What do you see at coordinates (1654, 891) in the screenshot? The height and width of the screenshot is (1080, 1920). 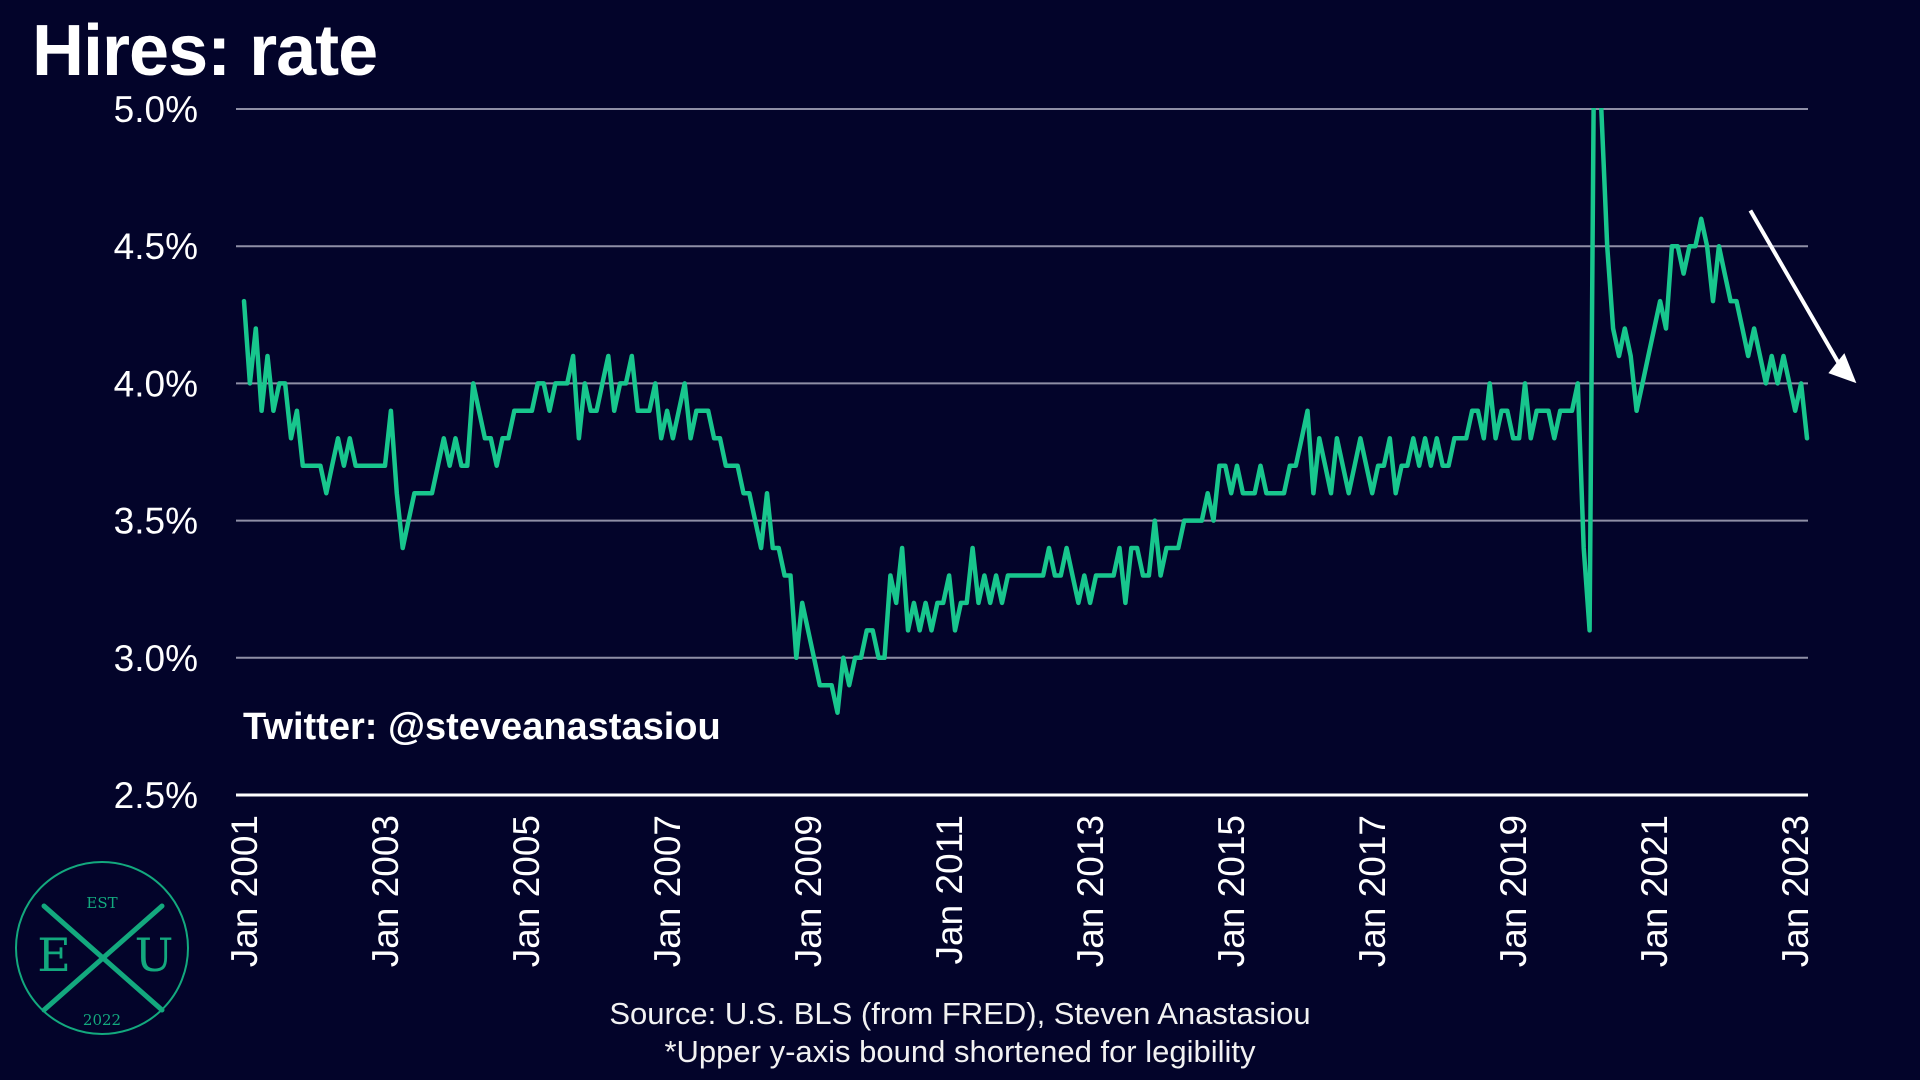 I see `x-tick-label: Jan 2021` at bounding box center [1654, 891].